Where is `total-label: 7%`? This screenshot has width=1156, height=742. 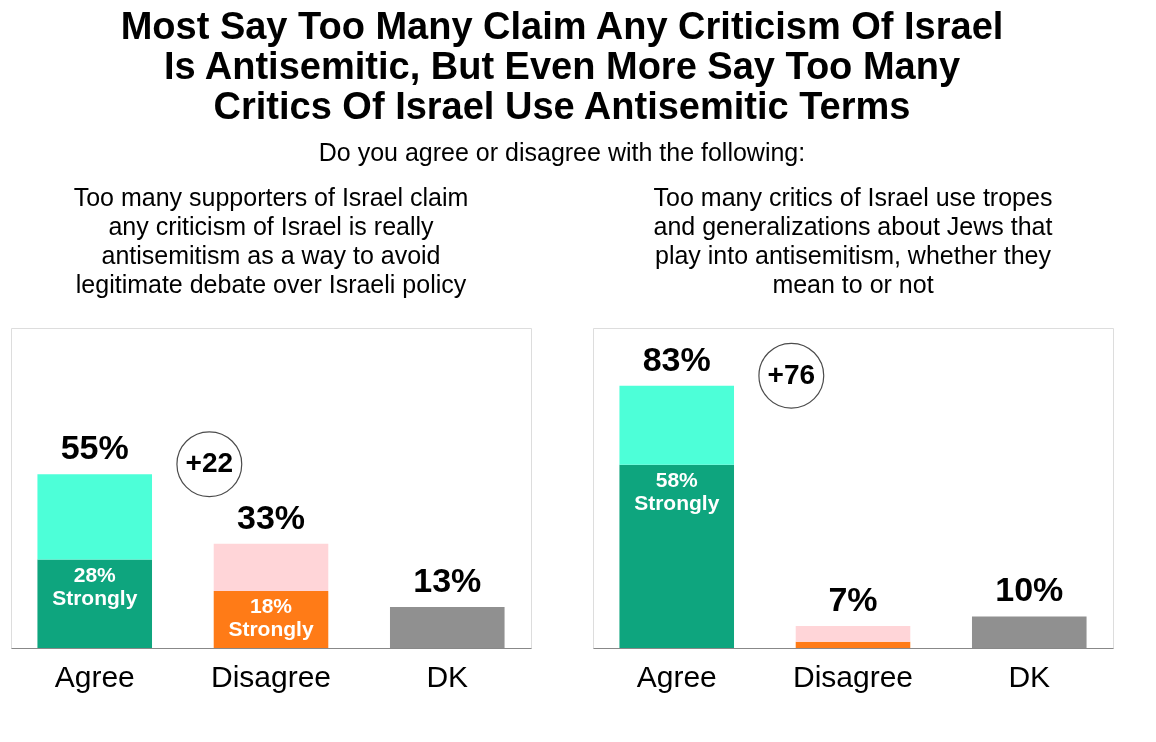 total-label: 7% is located at coordinates (853, 598).